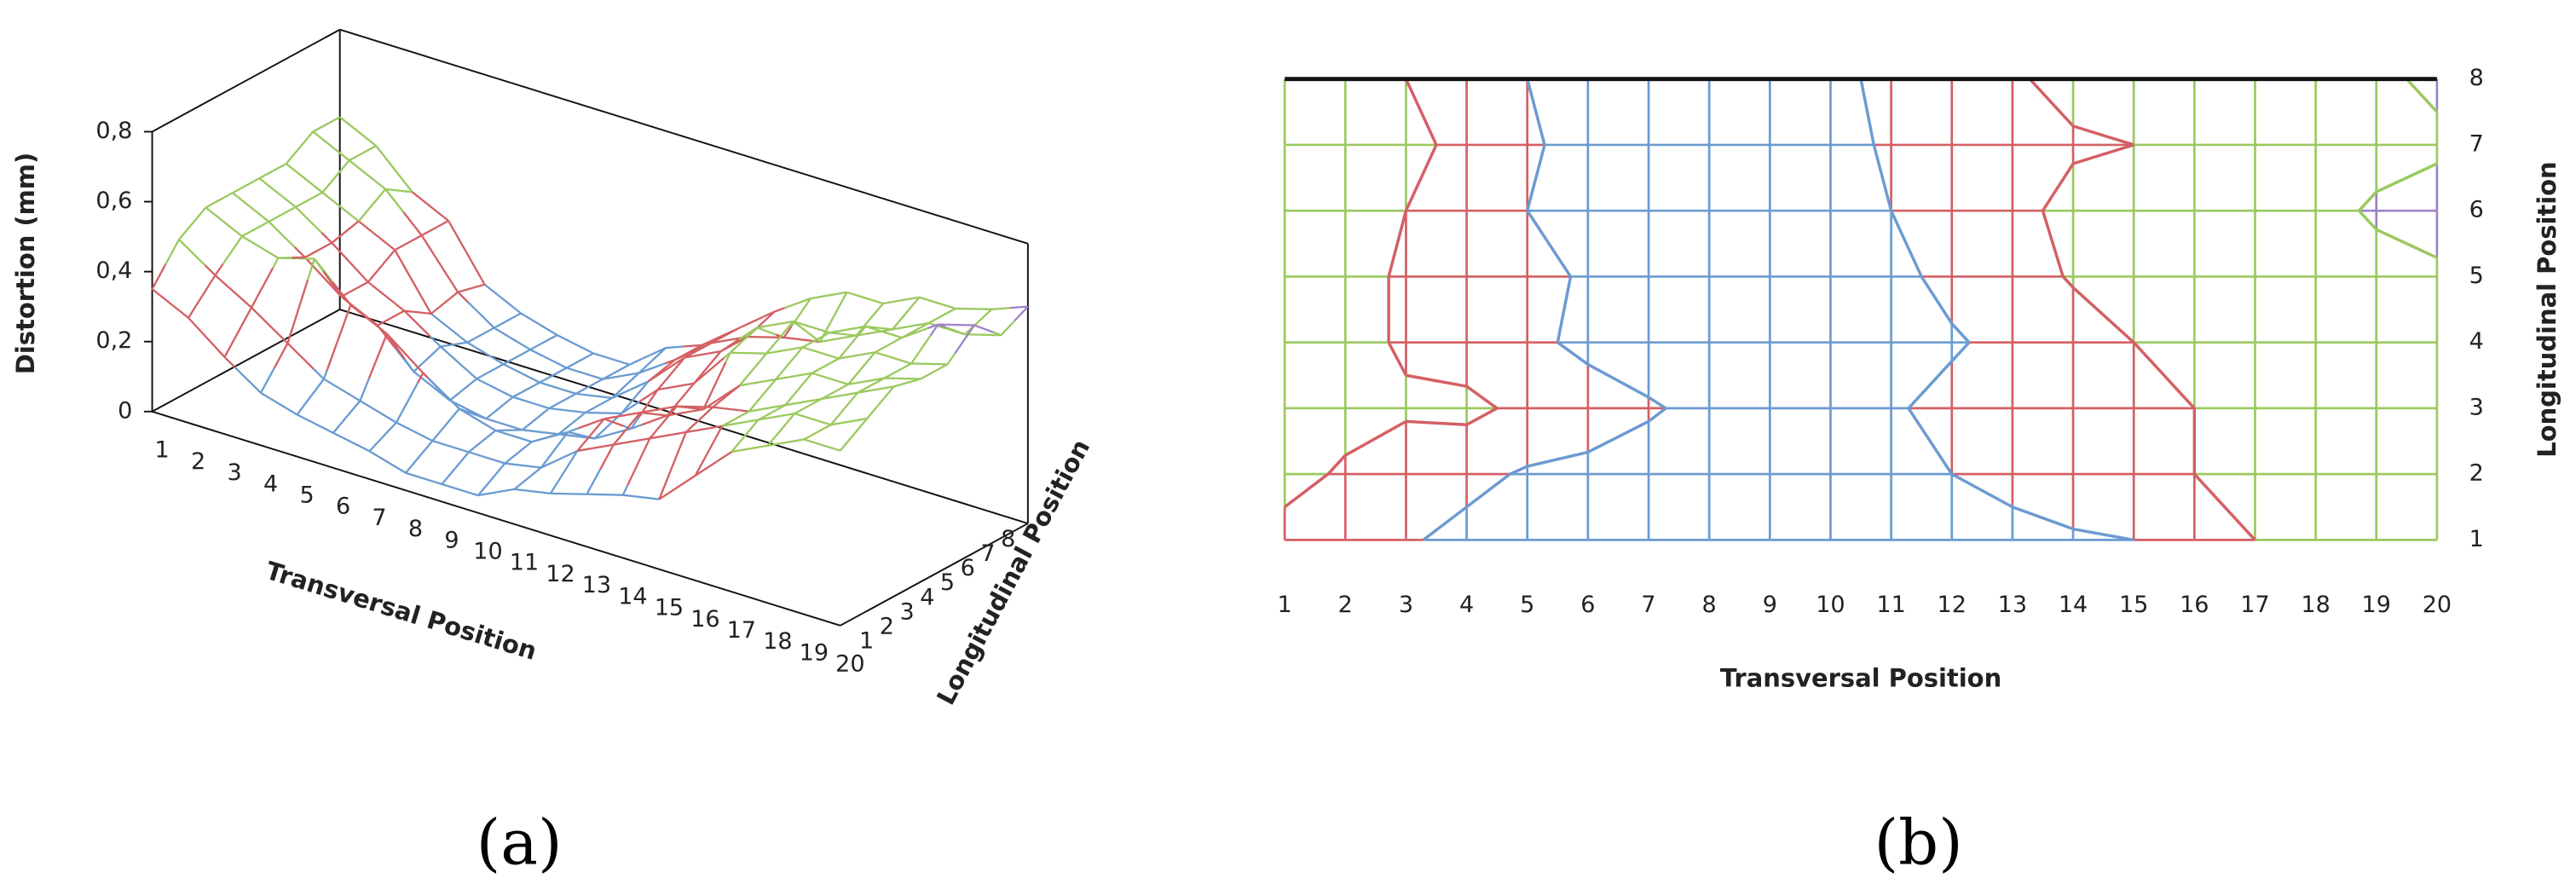 This screenshot has width=2576, height=884. I want to click on x-tick-label: 11, so click(1890, 605).